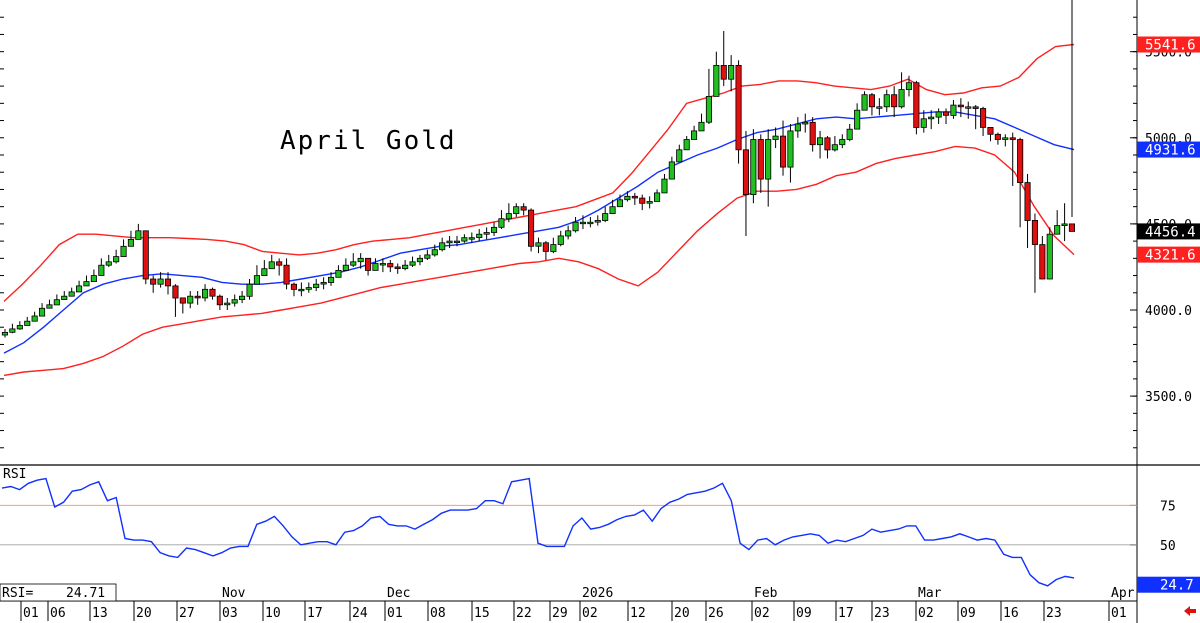 This screenshot has width=1200, height=623. Describe the element at coordinates (1011, 613) in the screenshot. I see `date-tick-label: 16` at that location.